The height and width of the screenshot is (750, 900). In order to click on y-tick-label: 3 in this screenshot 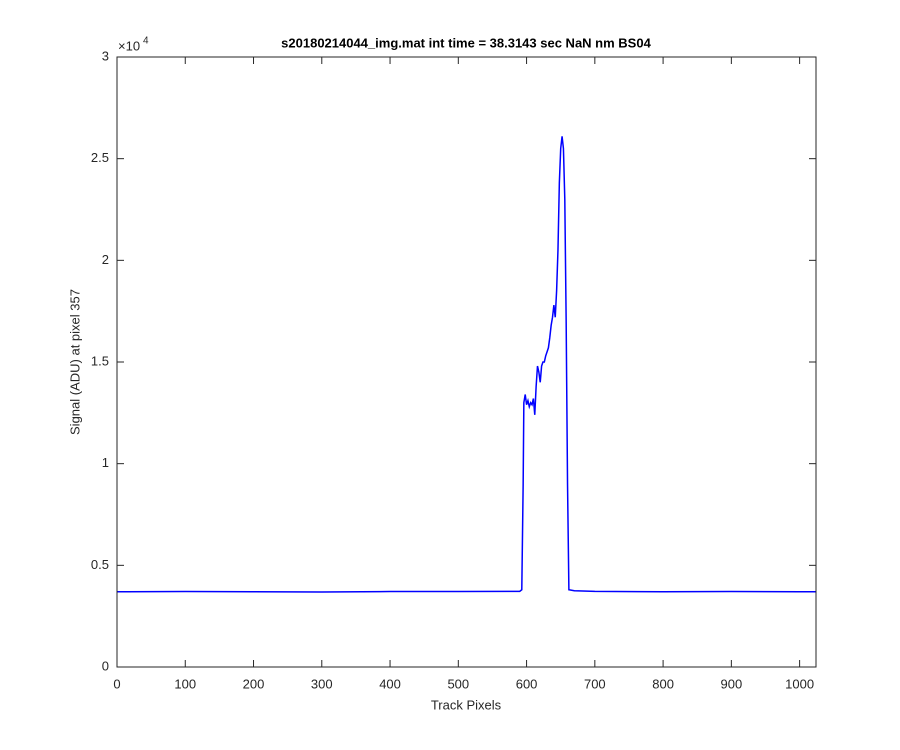, I will do `click(105, 55)`.